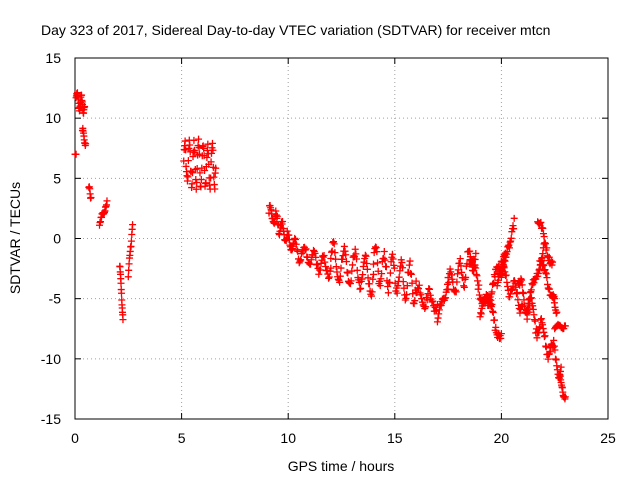 The width and height of the screenshot is (640, 480). I want to click on x-axis-label: GPS time / hours, so click(341, 466).